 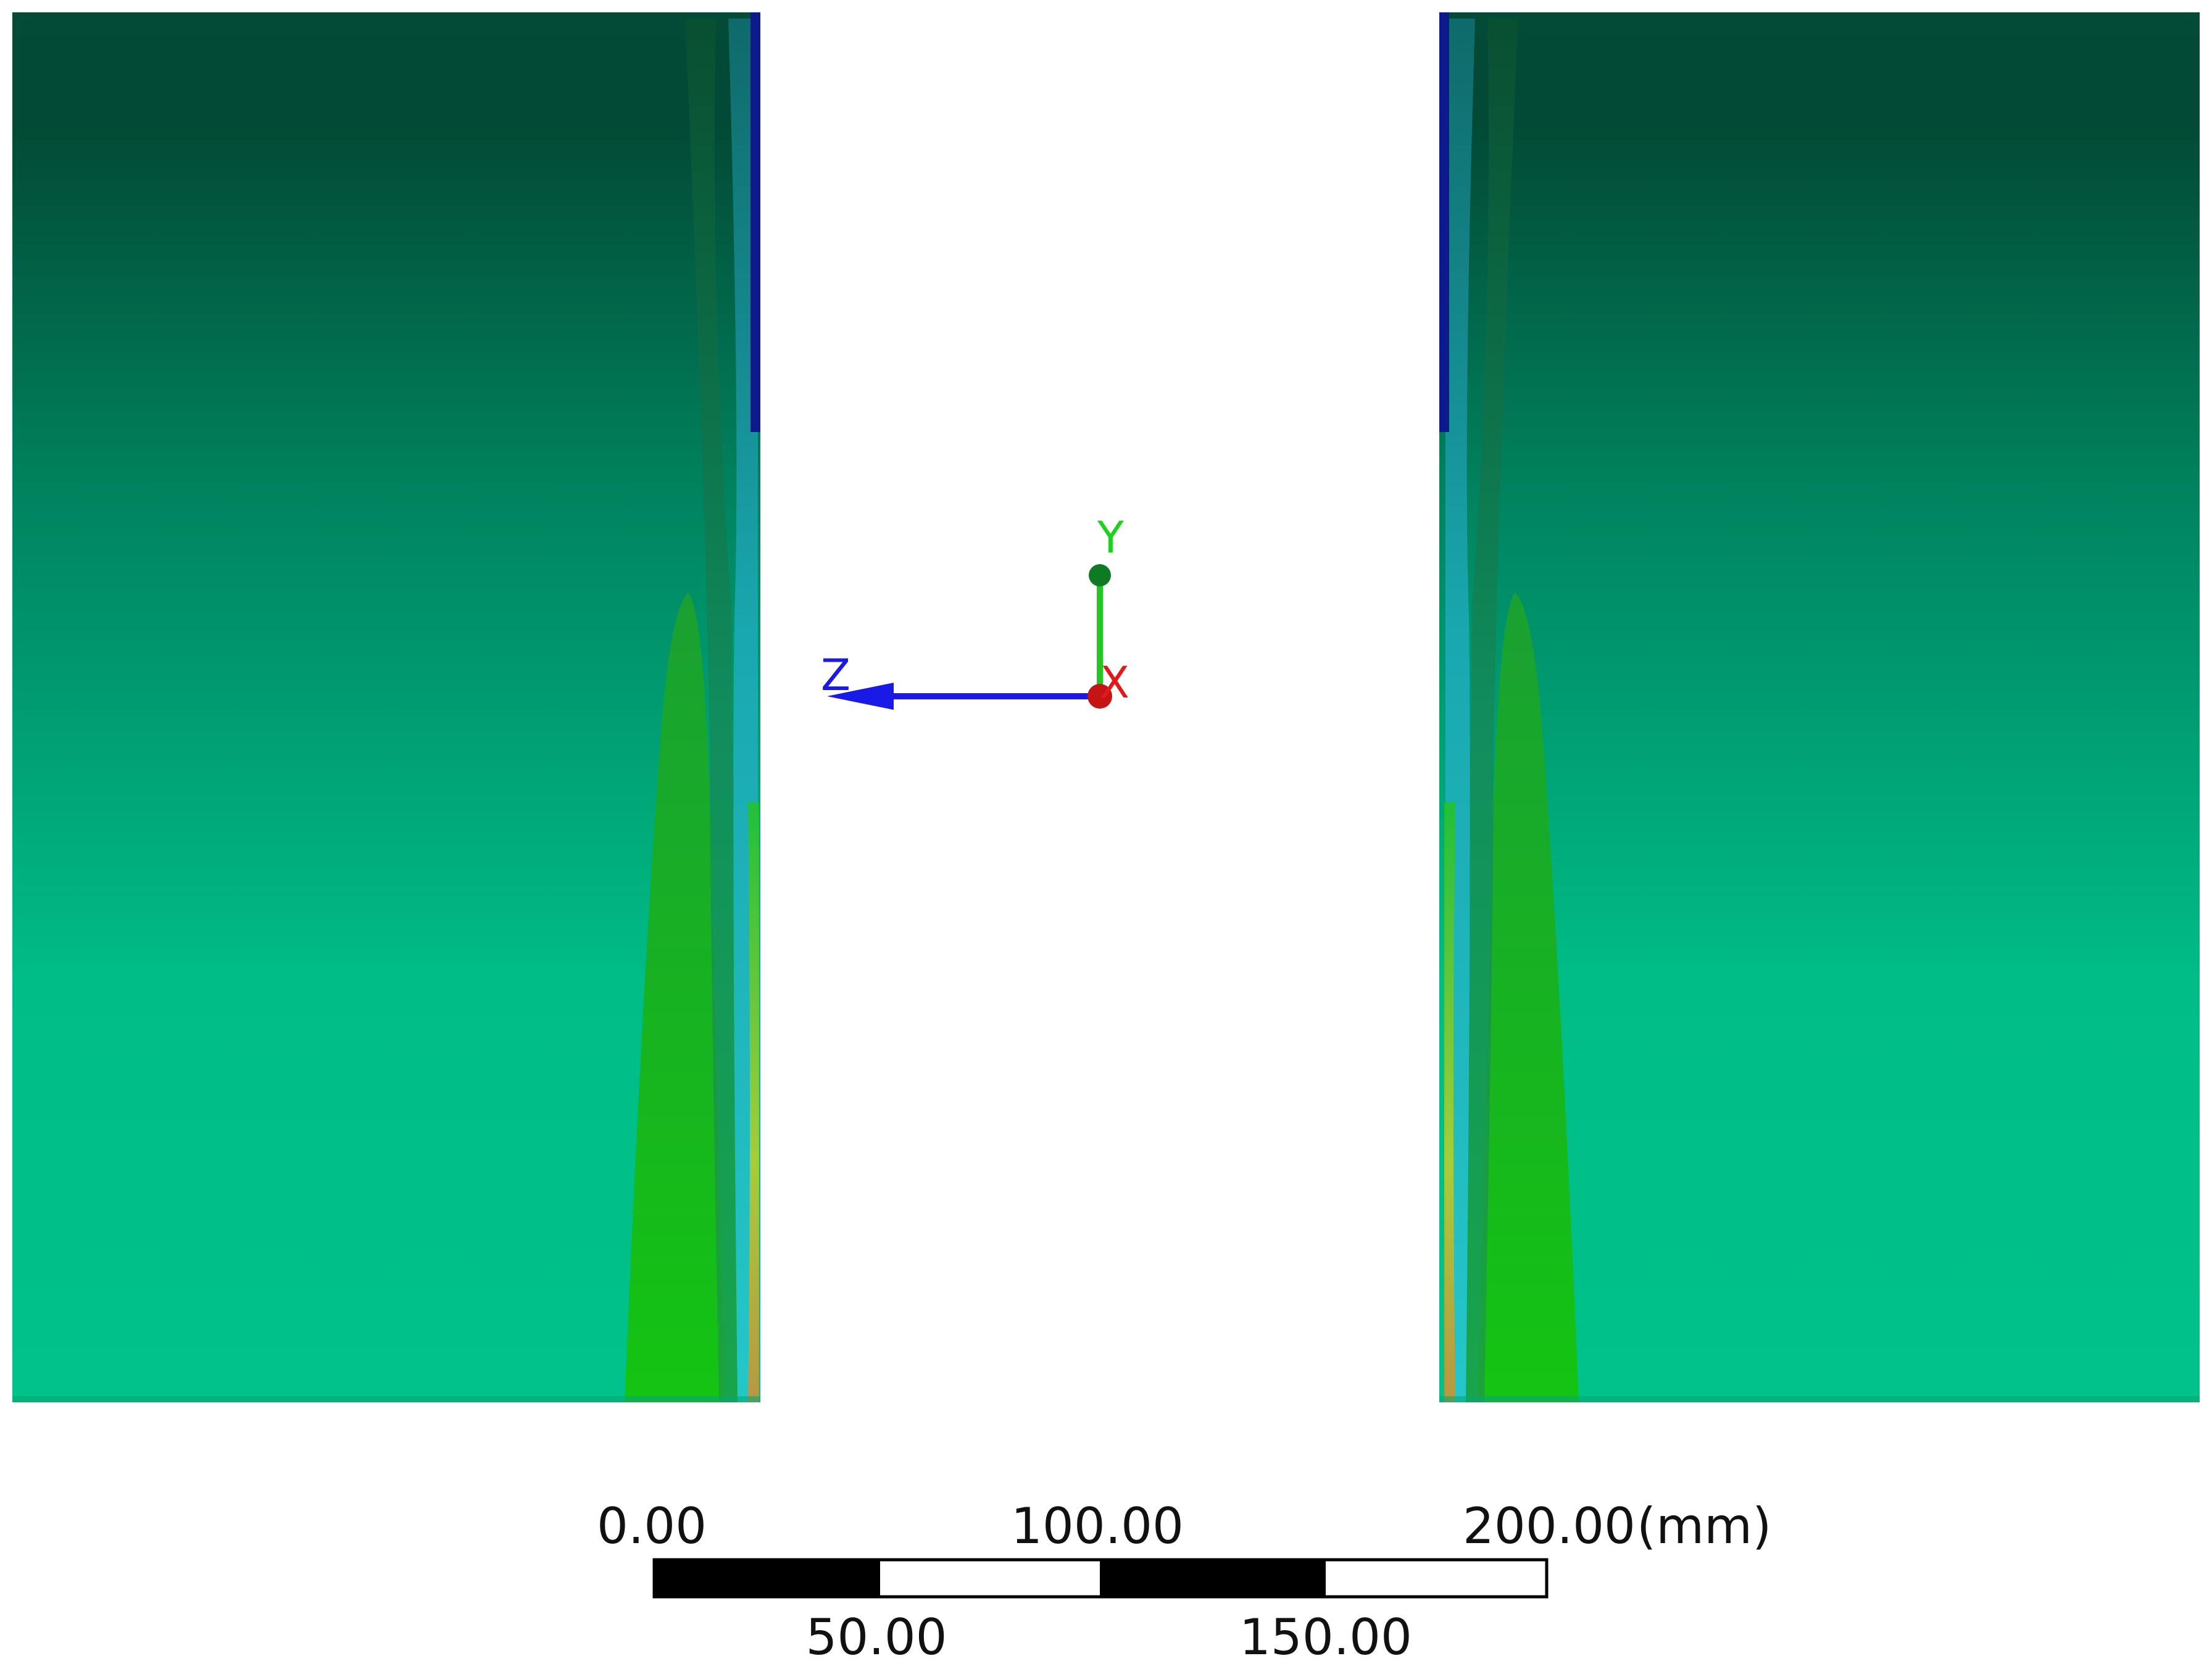 I want to click on z-axis-label: Z, so click(x=835, y=675).